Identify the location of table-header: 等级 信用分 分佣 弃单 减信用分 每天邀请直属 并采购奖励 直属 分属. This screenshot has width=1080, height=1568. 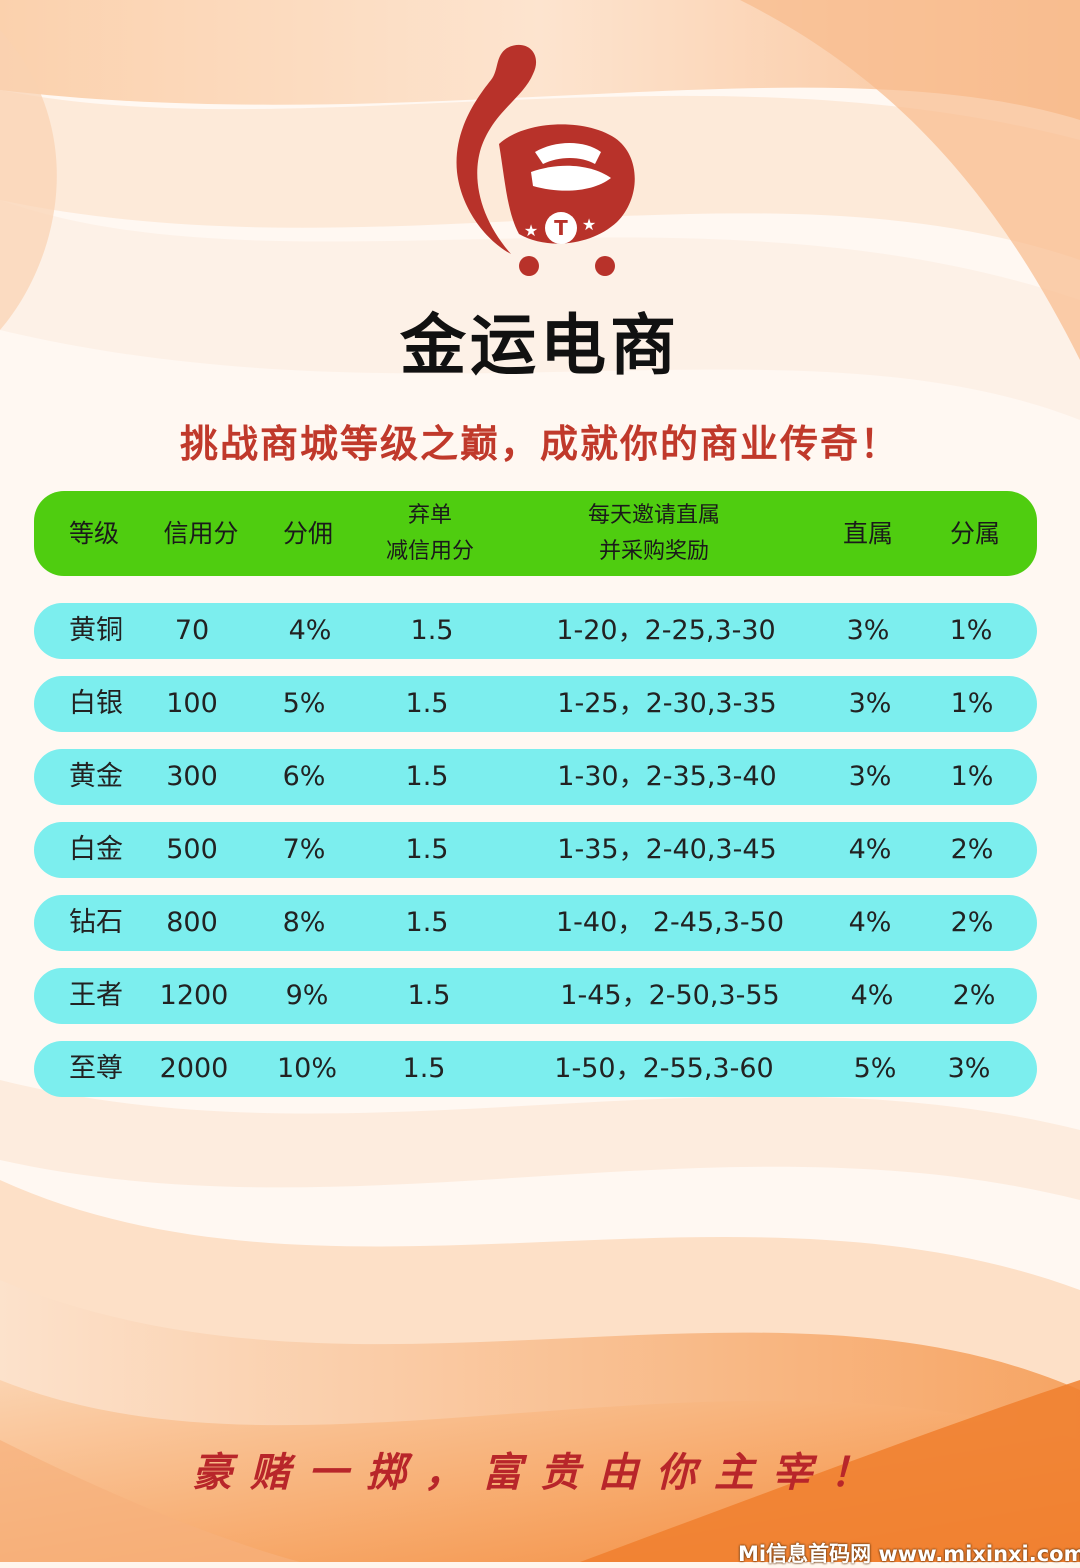
(535, 533).